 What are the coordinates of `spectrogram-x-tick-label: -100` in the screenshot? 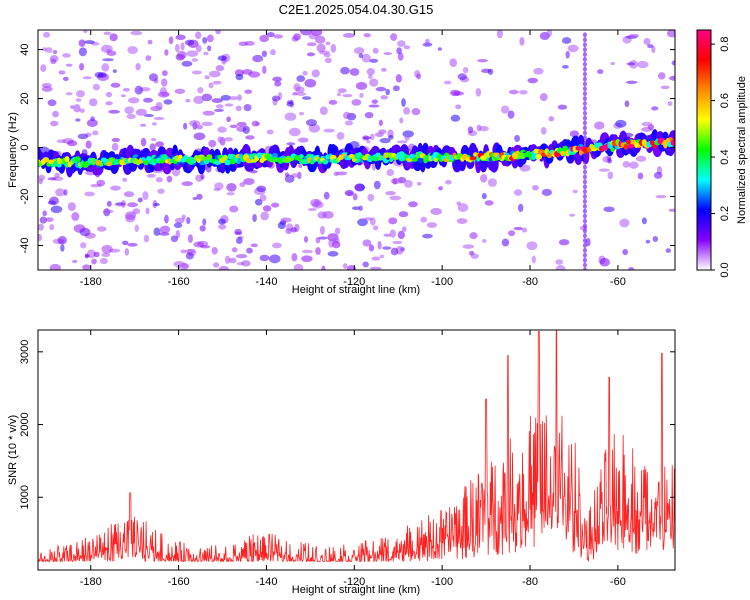 It's located at (442, 282).